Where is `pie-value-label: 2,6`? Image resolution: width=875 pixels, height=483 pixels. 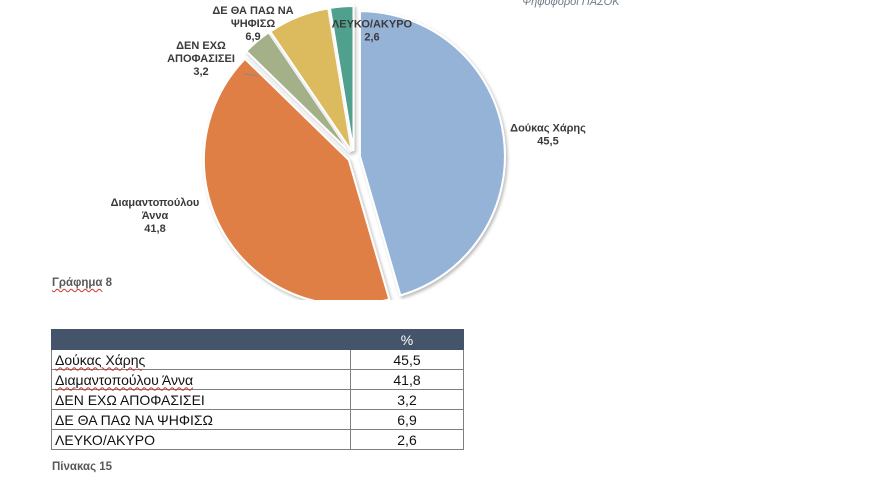
pie-value-label: 2,6 is located at coordinates (371, 38).